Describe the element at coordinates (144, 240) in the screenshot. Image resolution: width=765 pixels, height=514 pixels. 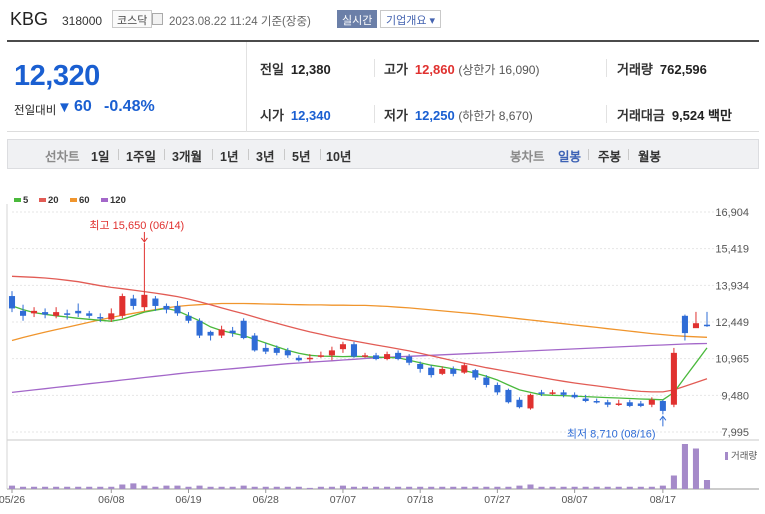
I see `high-arrow-head` at that location.